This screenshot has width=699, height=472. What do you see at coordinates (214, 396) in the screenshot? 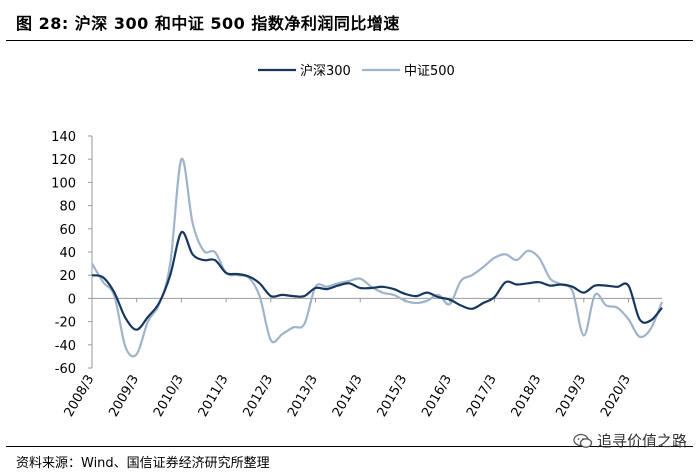
I see `x-tick-label: 2011/3` at bounding box center [214, 396].